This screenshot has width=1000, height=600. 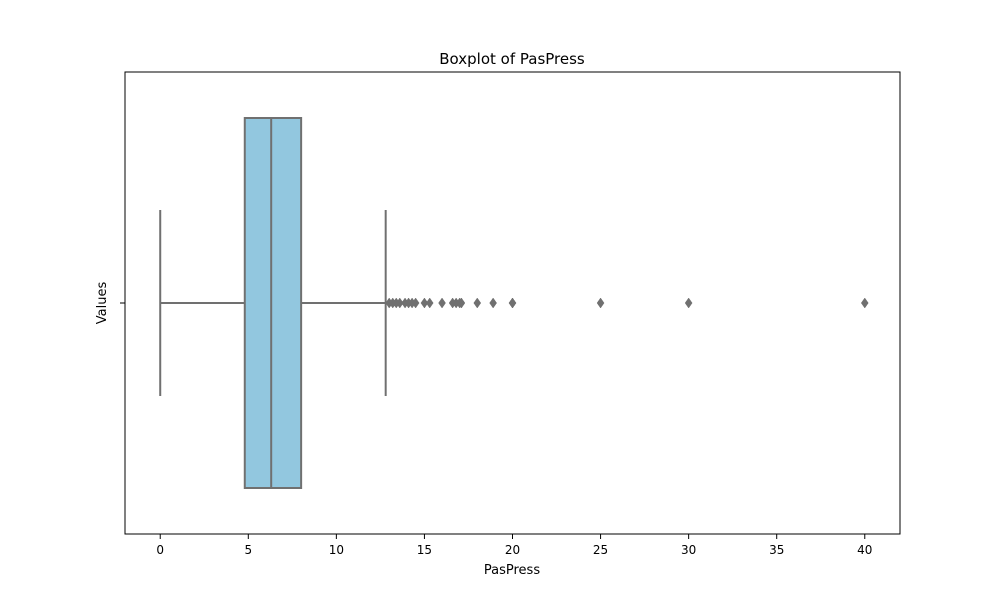 What do you see at coordinates (776, 550) in the screenshot?
I see `x-tick-label: 35` at bounding box center [776, 550].